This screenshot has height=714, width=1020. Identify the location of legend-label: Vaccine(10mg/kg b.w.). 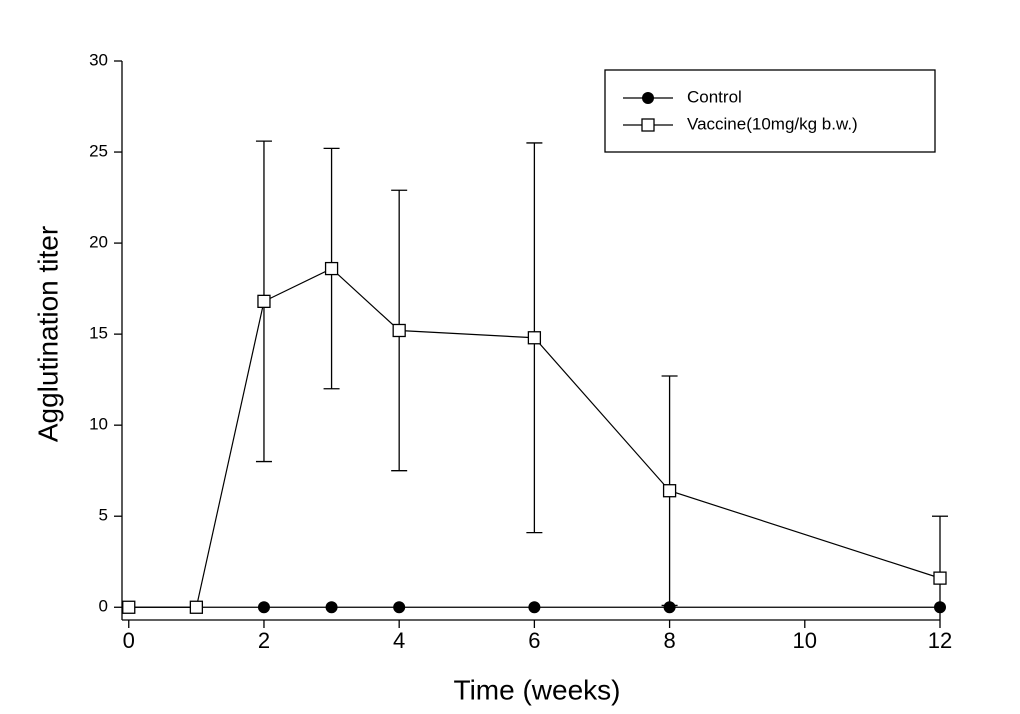
(772, 123).